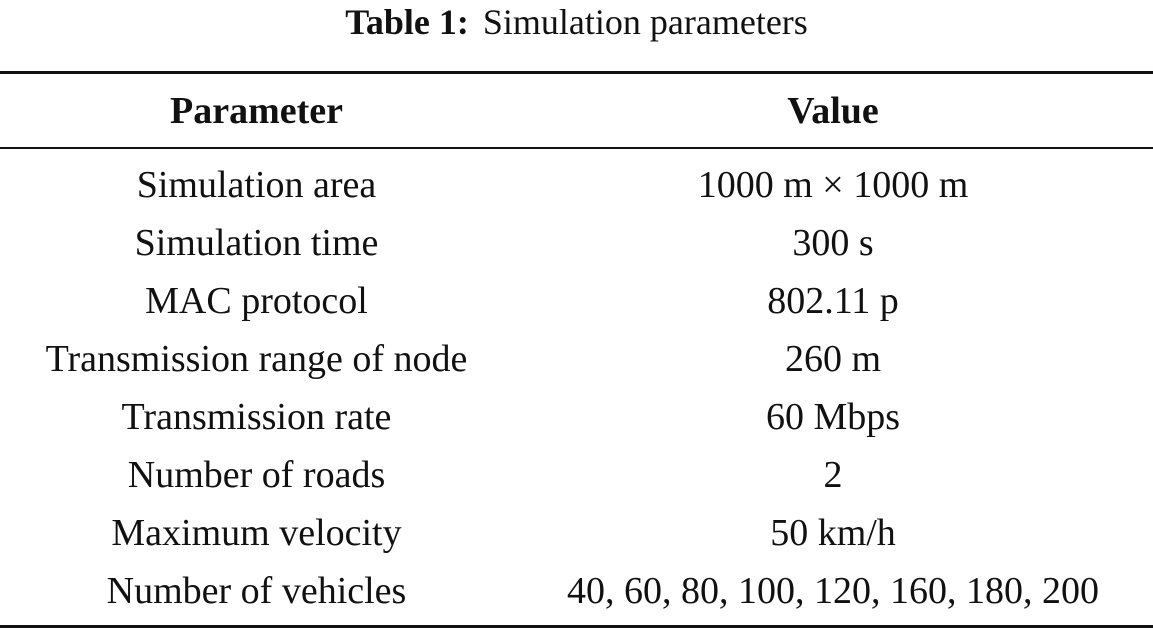  Describe the element at coordinates (407, 22) in the screenshot. I see `table-caption-label: Table 1:` at that location.